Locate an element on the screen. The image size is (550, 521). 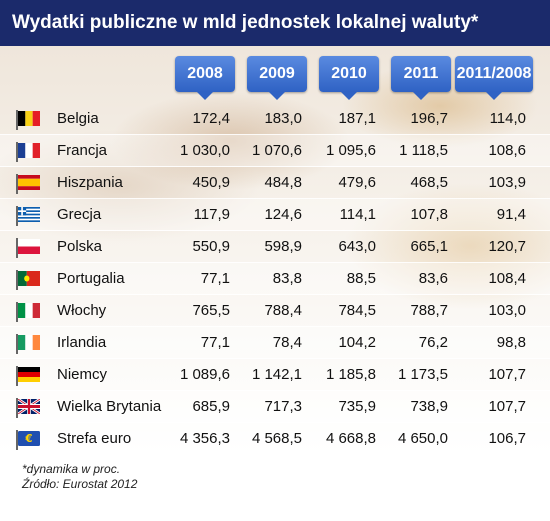
country-name: Belgia is located at coordinates (78, 118).